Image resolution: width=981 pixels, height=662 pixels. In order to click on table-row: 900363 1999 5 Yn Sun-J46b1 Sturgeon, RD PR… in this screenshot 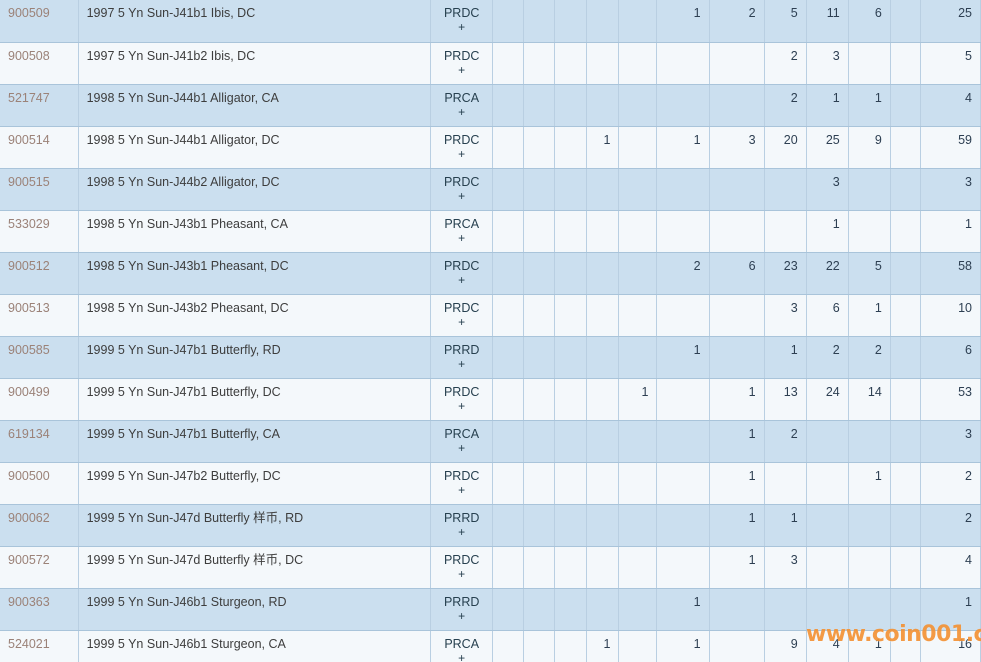, I will do `click(490, 609)`.